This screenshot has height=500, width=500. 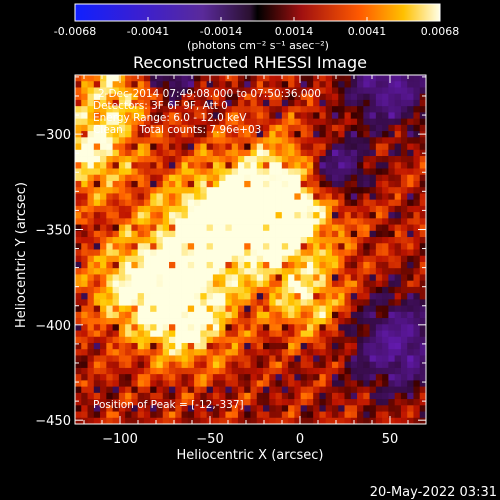 I want to click on colorbar-ticks, so click(x=257, y=19).